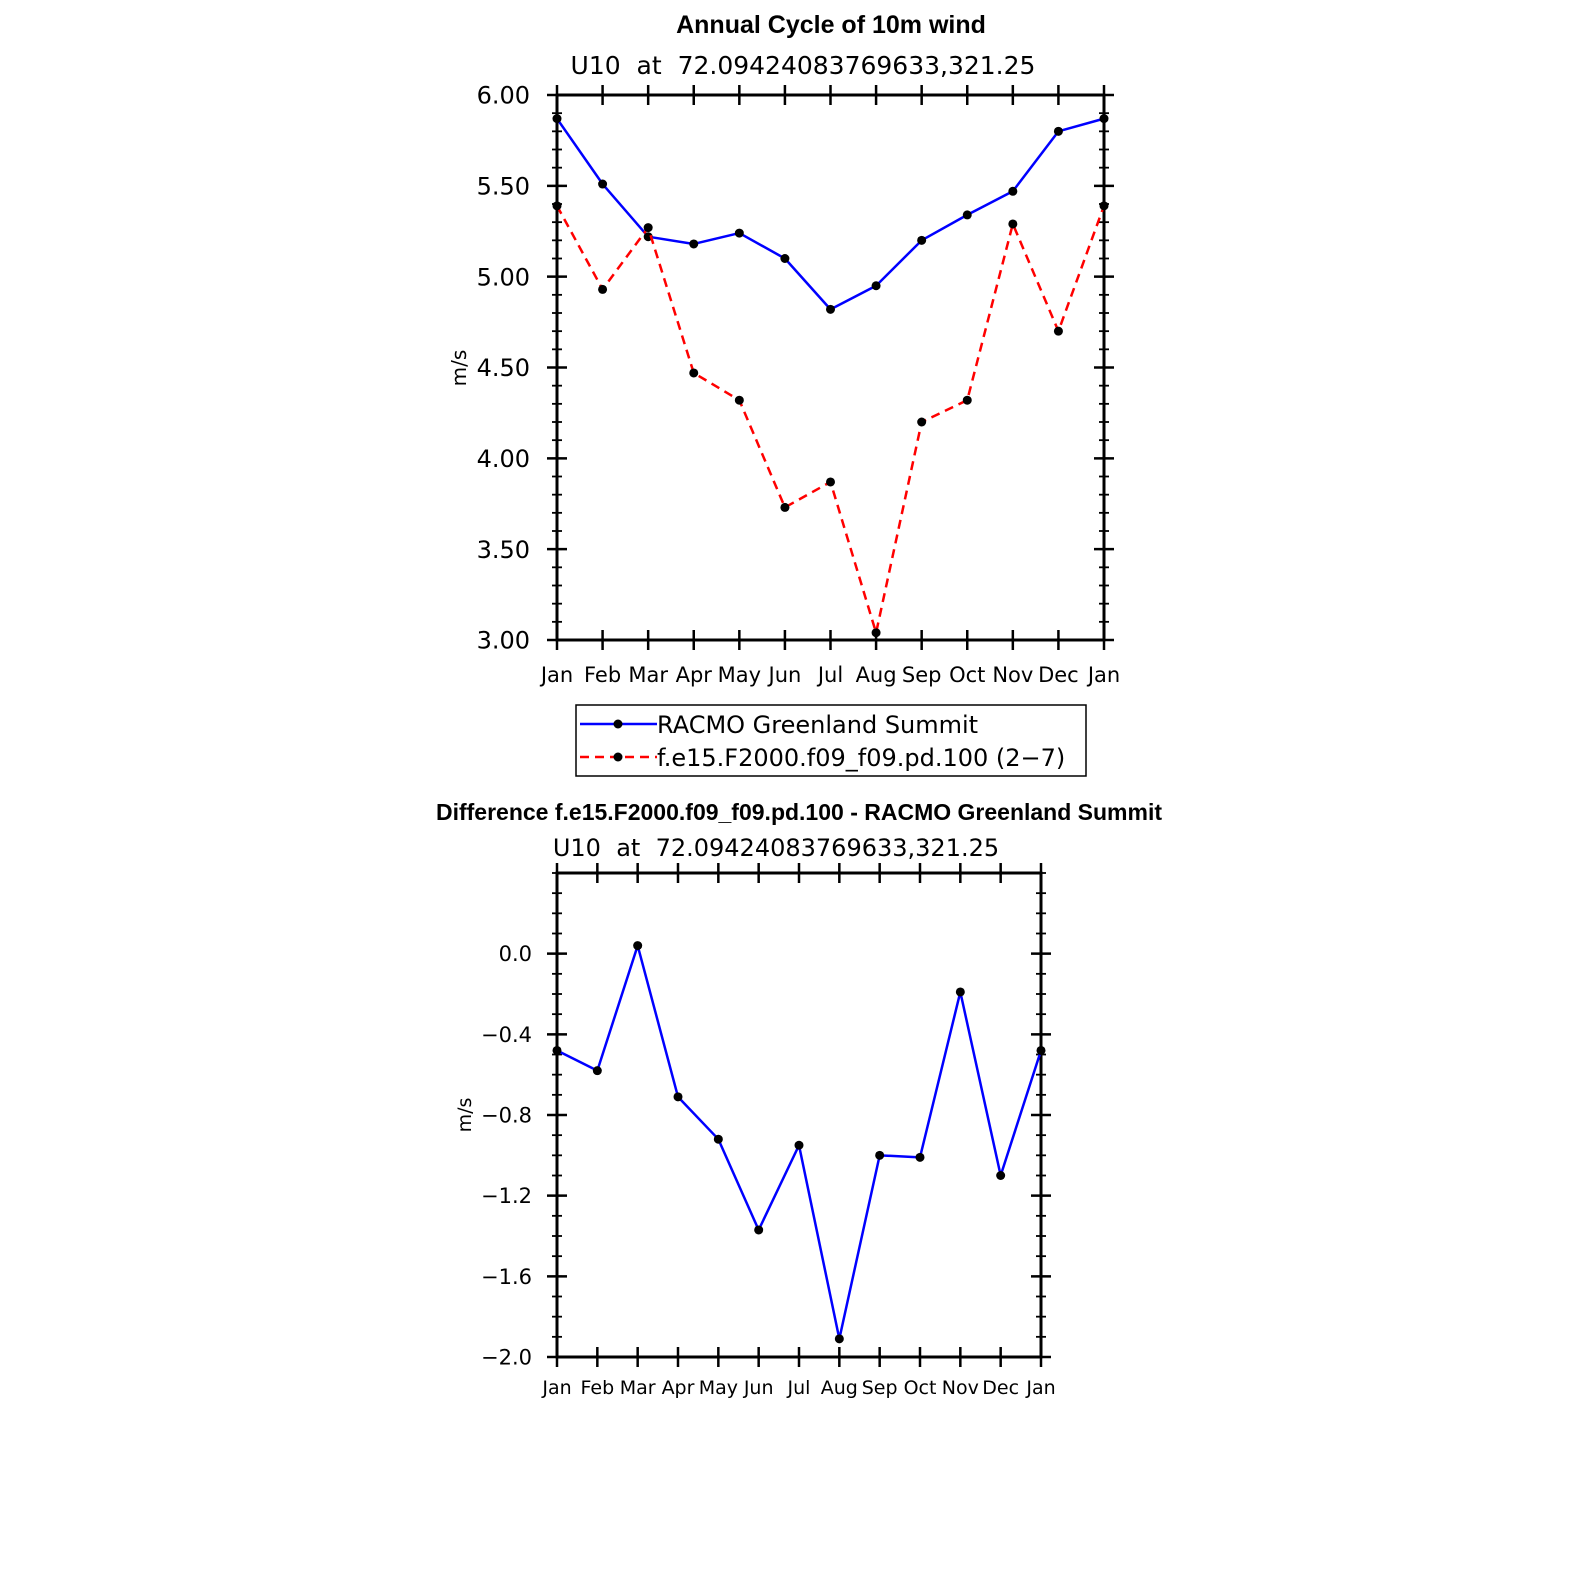 This screenshot has width=1574, height=1574. Describe the element at coordinates (503, 550) in the screenshot. I see `y-tick-label: 3.50` at that location.